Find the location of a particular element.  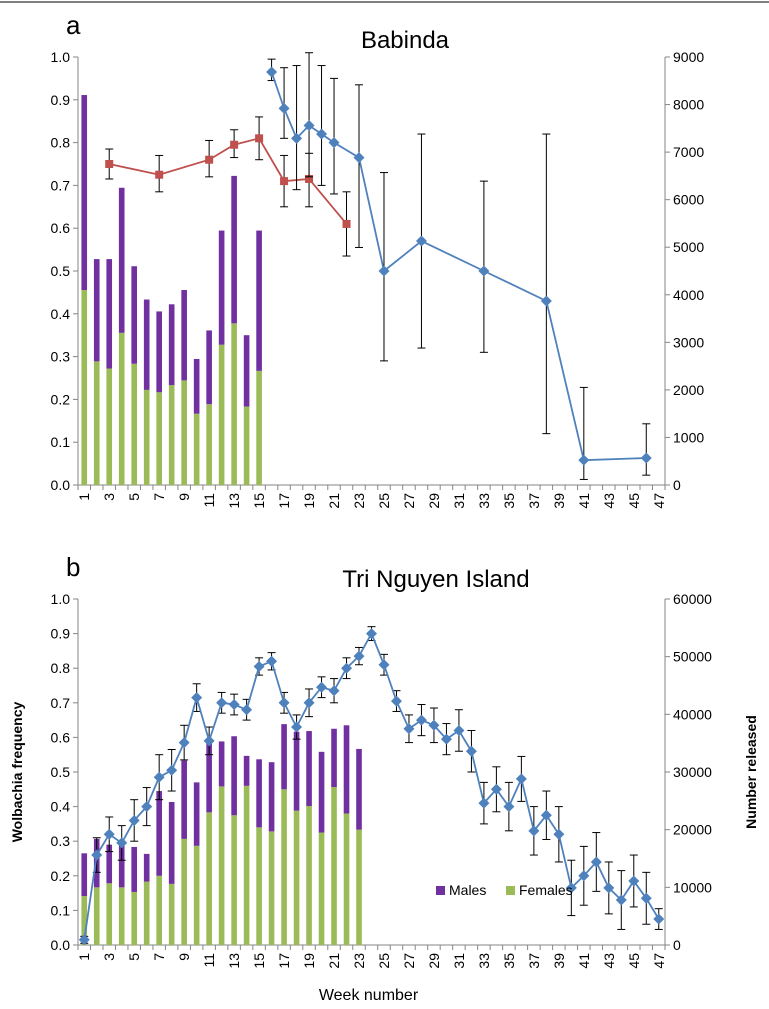

x-tick-label: 13 is located at coordinates (234, 961).